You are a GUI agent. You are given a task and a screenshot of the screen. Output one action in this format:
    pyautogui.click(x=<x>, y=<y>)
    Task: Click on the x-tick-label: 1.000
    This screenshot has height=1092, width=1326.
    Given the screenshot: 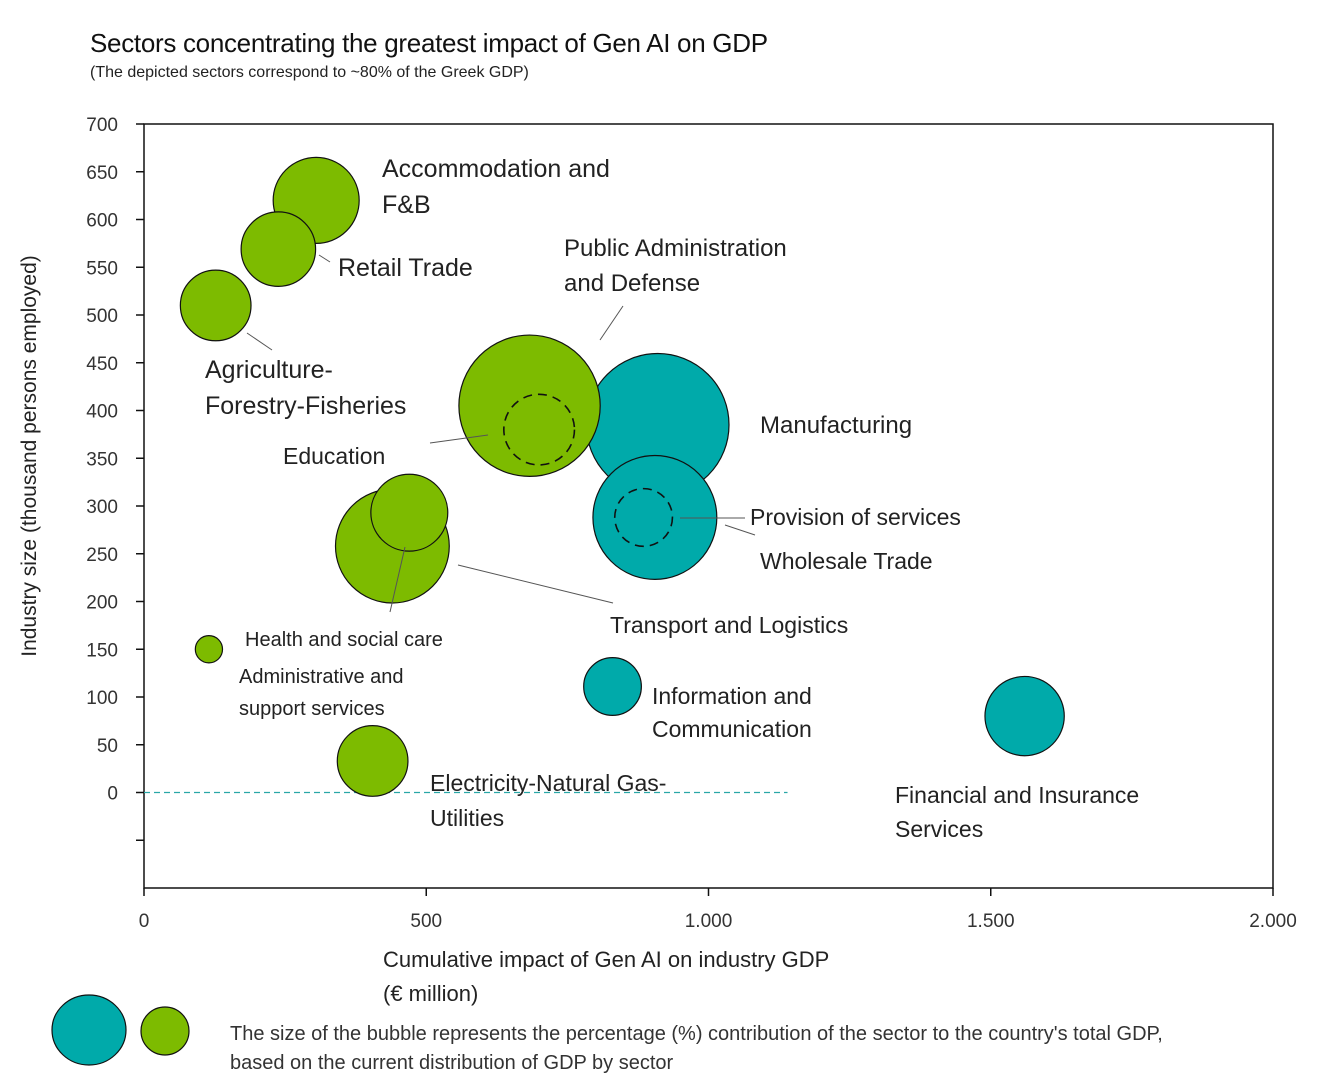 What is the action you would take?
    pyautogui.click(x=709, y=921)
    